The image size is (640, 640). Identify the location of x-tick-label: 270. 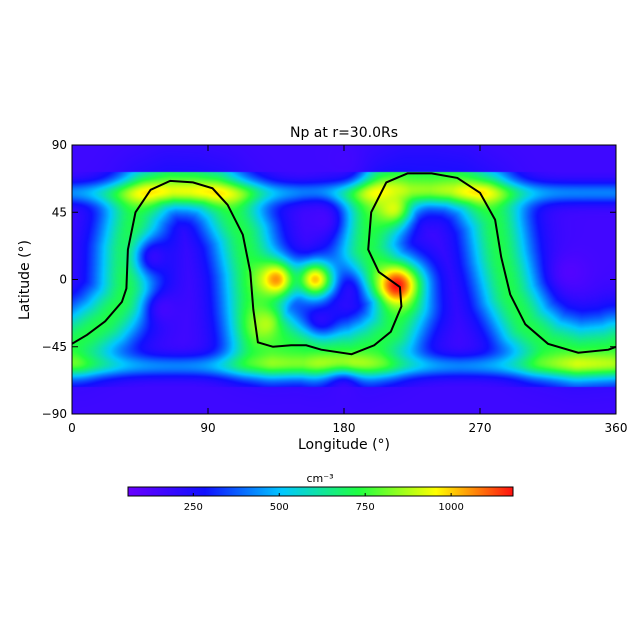
(480, 428).